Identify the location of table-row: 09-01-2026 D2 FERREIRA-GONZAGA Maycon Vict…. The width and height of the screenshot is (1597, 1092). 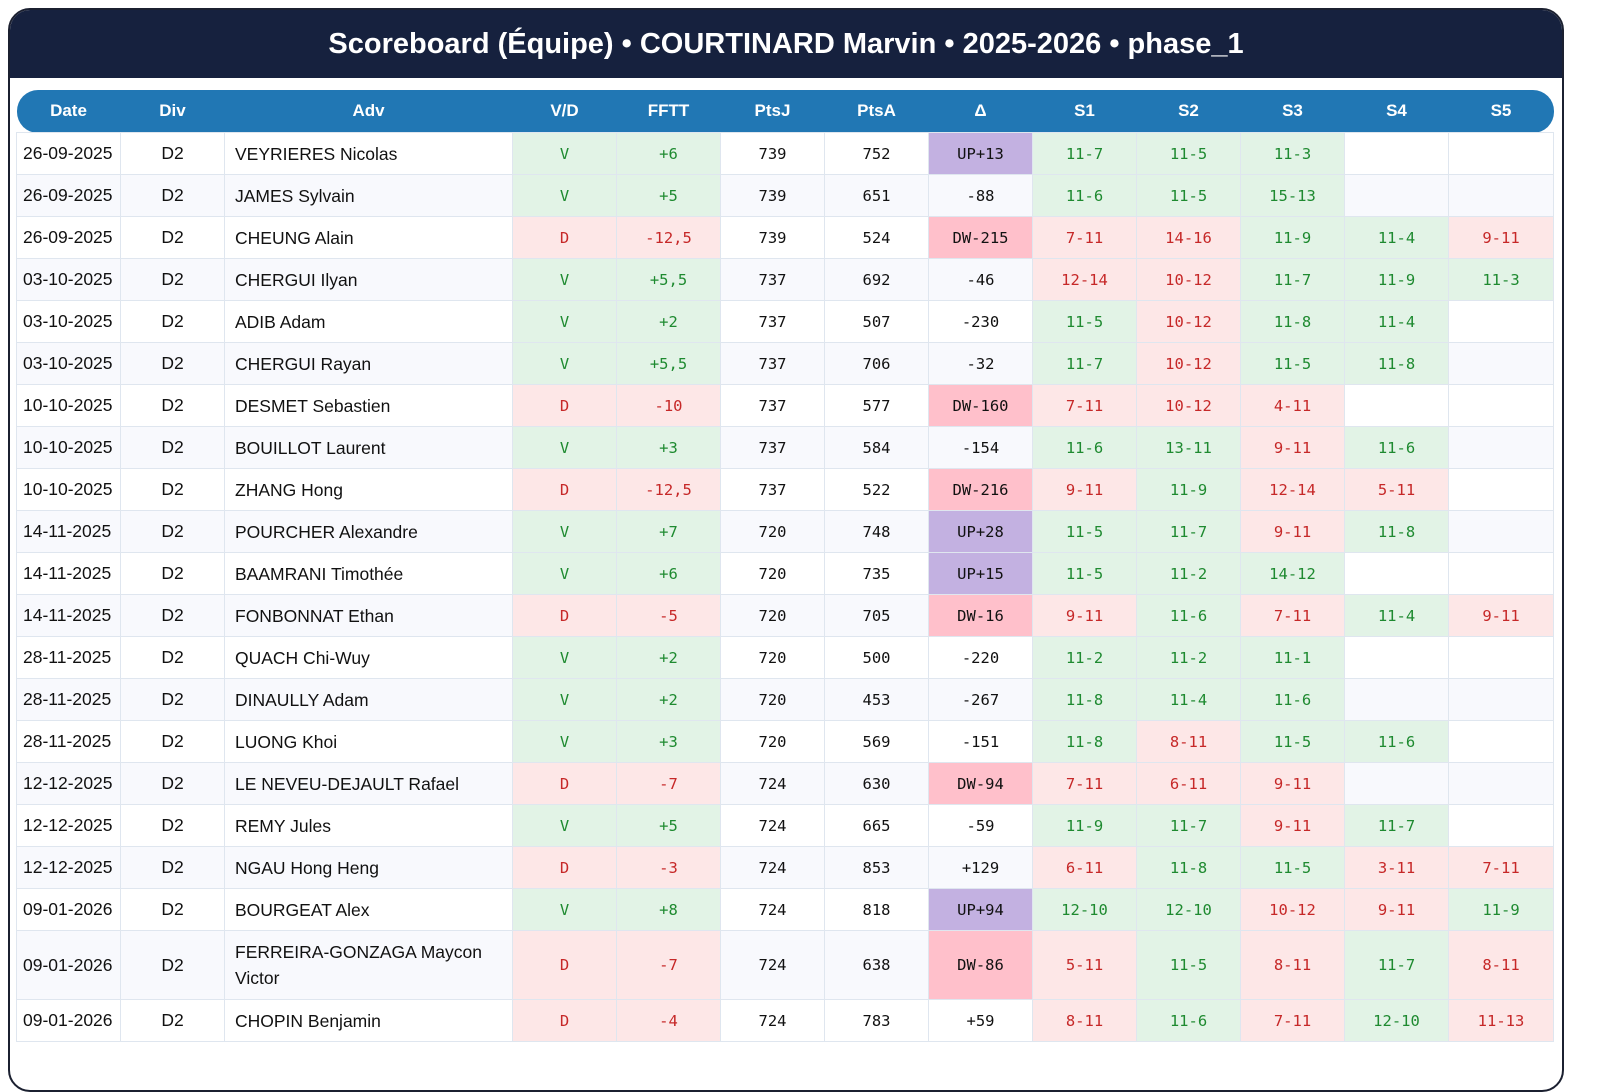
(785, 965).